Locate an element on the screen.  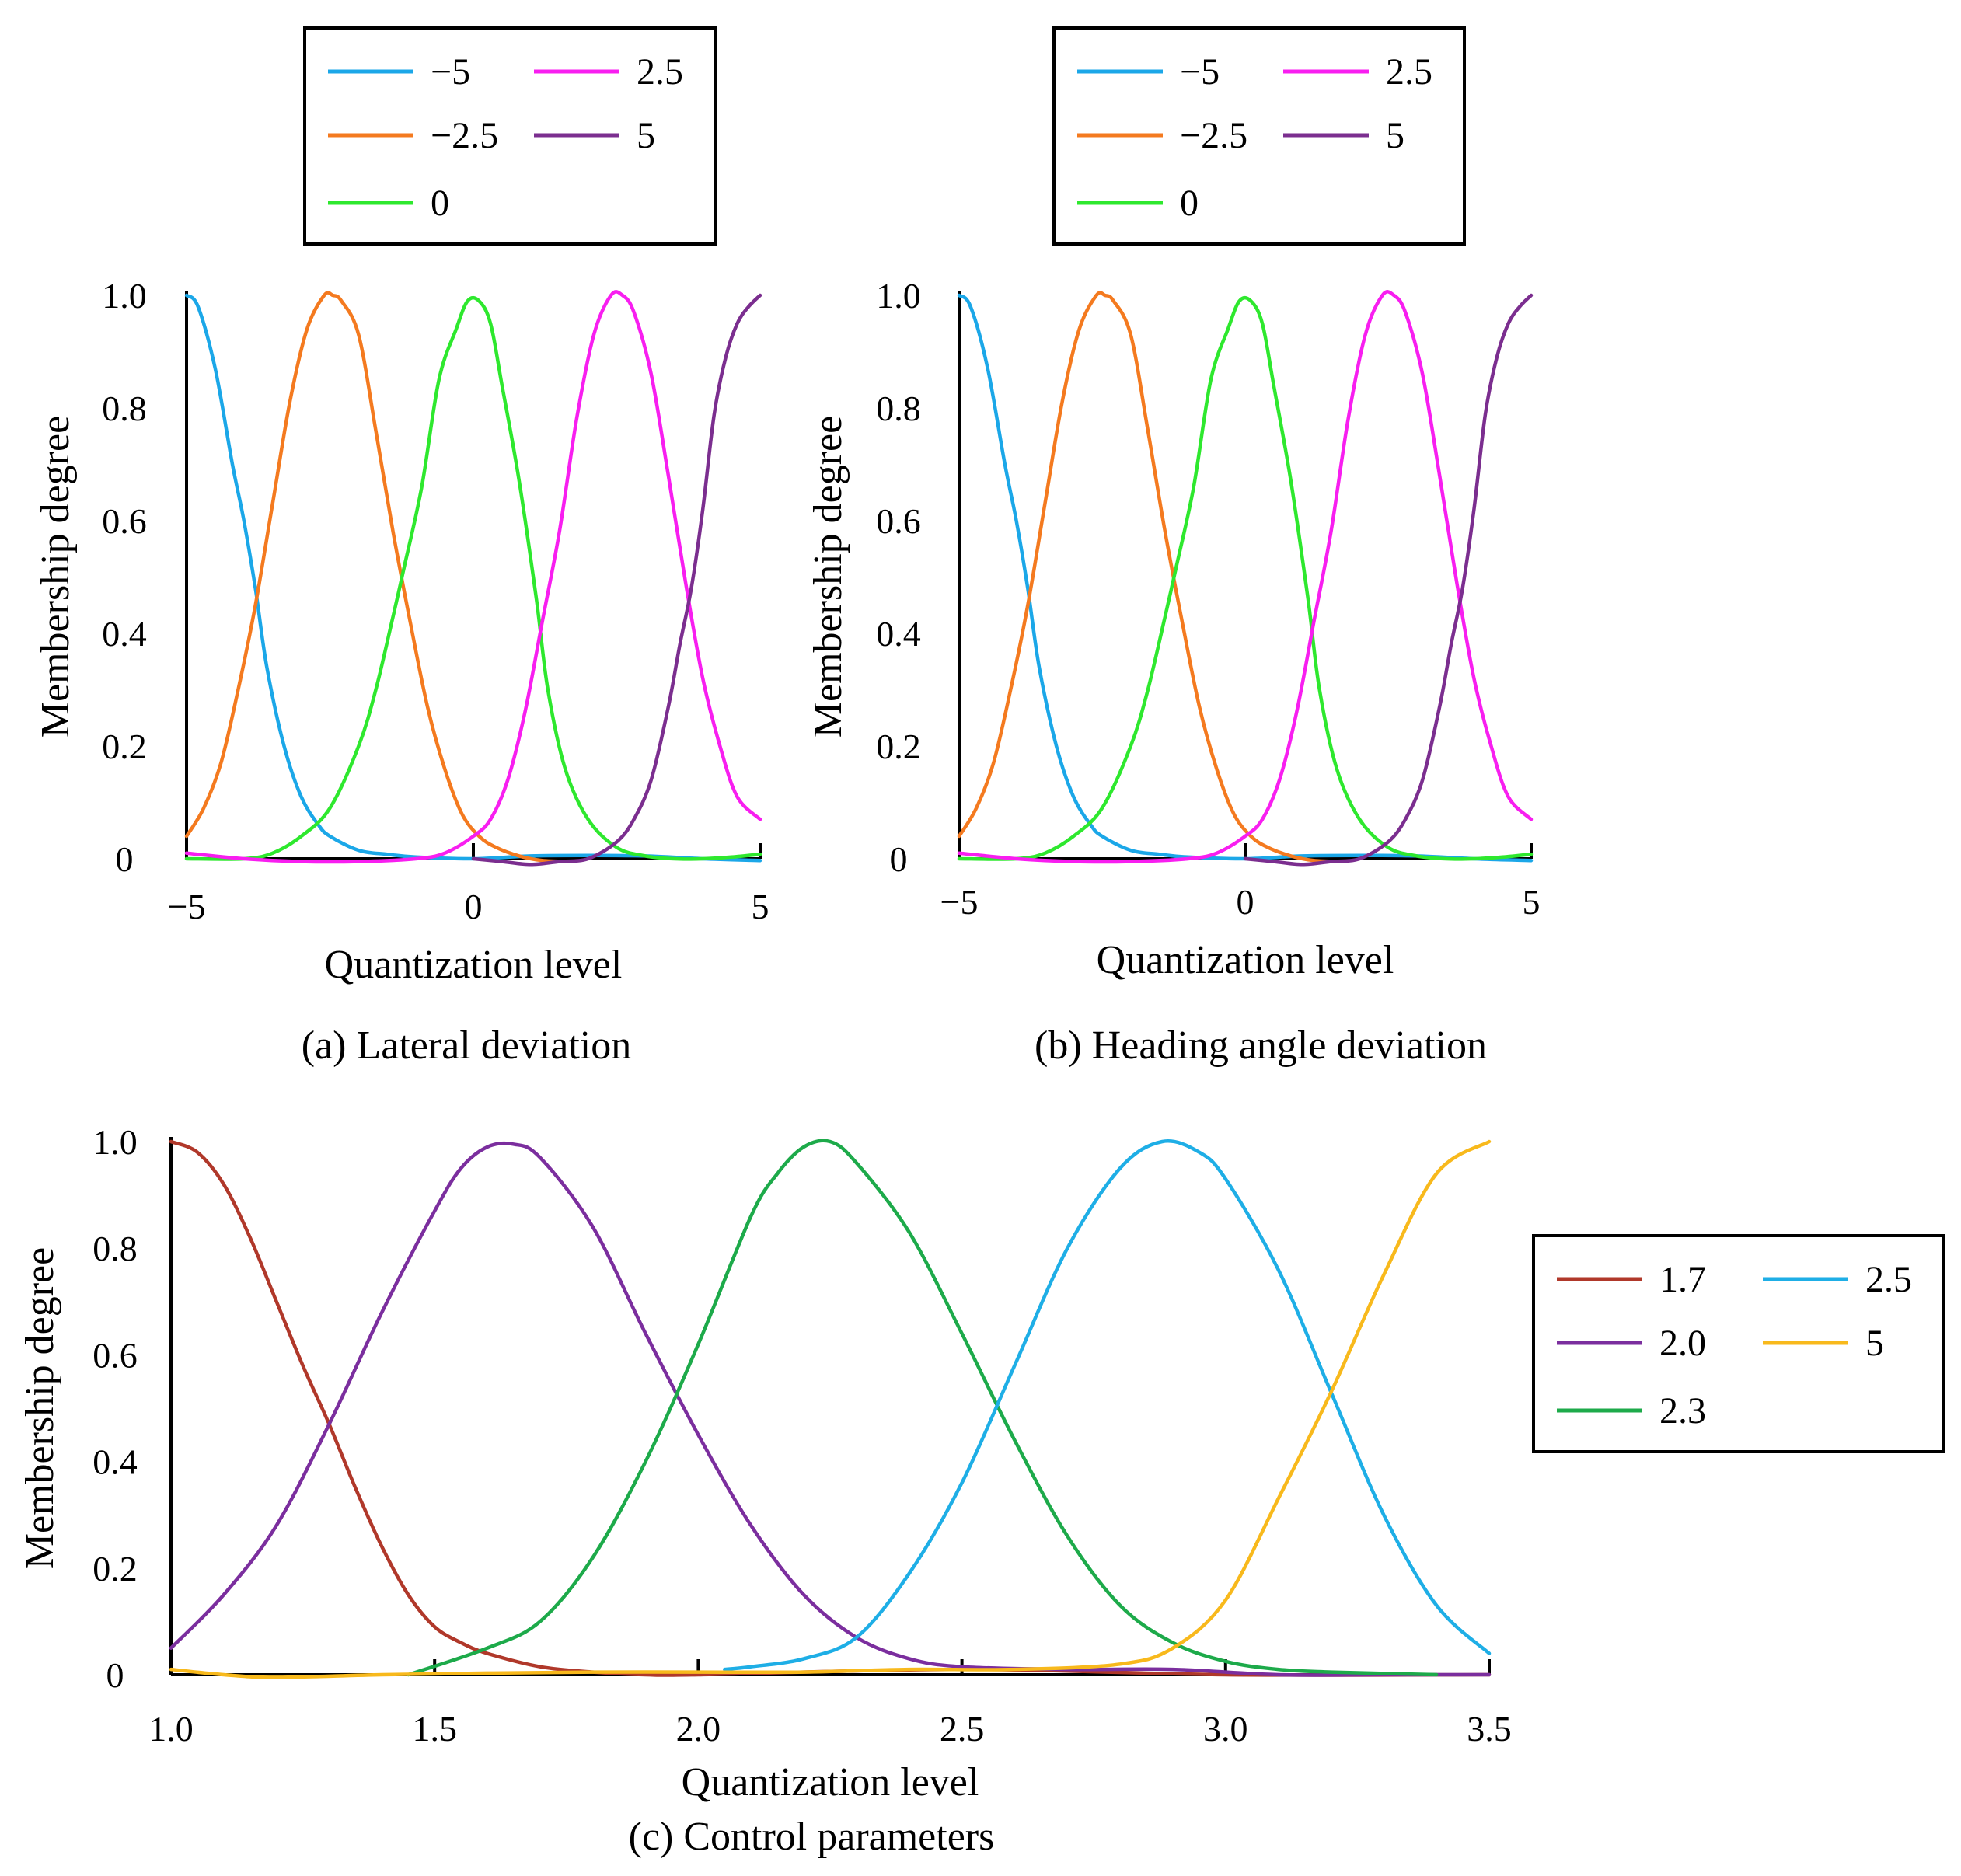
legend-label: 2.3 is located at coordinates (1683, 1410).